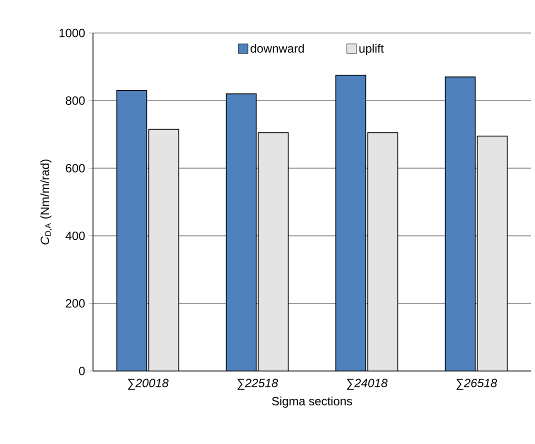 This screenshot has height=444, width=535. Describe the element at coordinates (75, 168) in the screenshot. I see `y-tick-label: 600` at that location.